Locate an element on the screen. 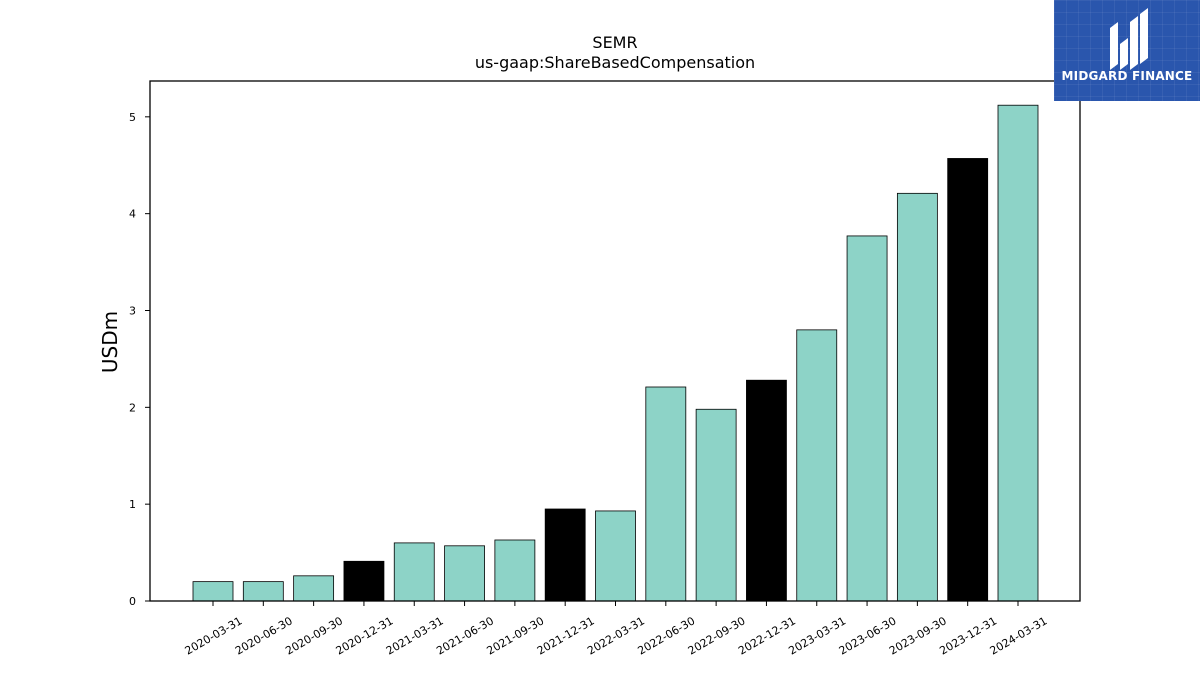  midgard-logo: MIDGARD FINANCE is located at coordinates (1127, 50).